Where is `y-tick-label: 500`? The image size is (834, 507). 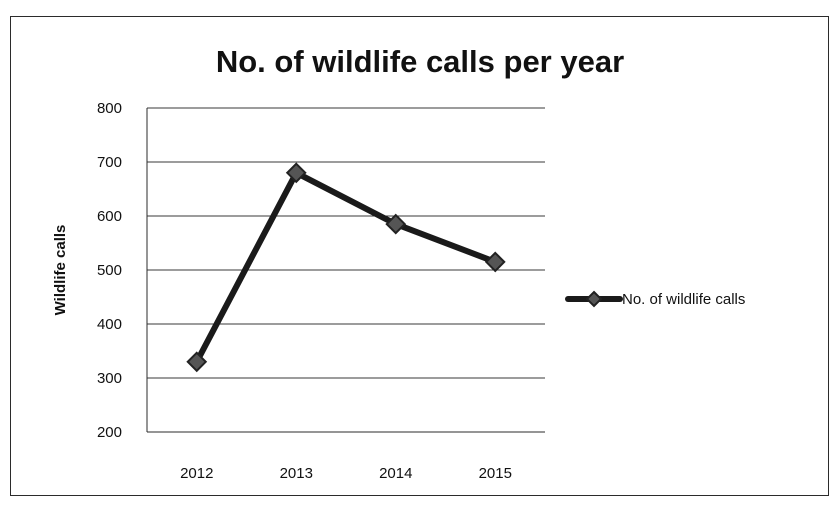
y-tick-label: 500 is located at coordinates (109, 270).